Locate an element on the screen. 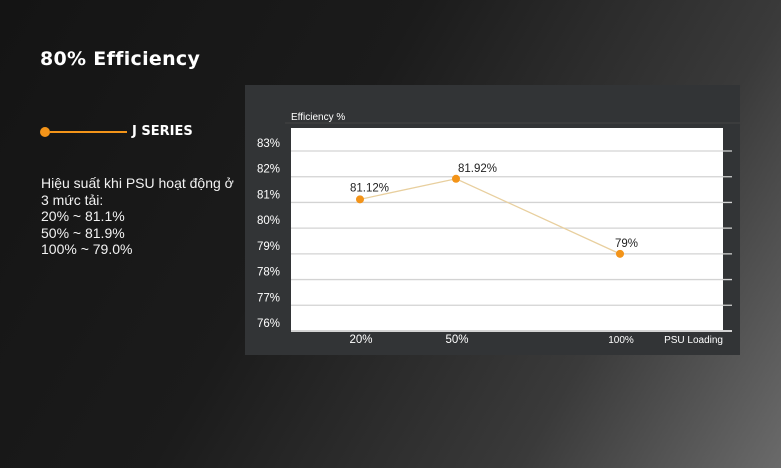 The image size is (781, 468). y-tick-label: 83% is located at coordinates (268, 144).